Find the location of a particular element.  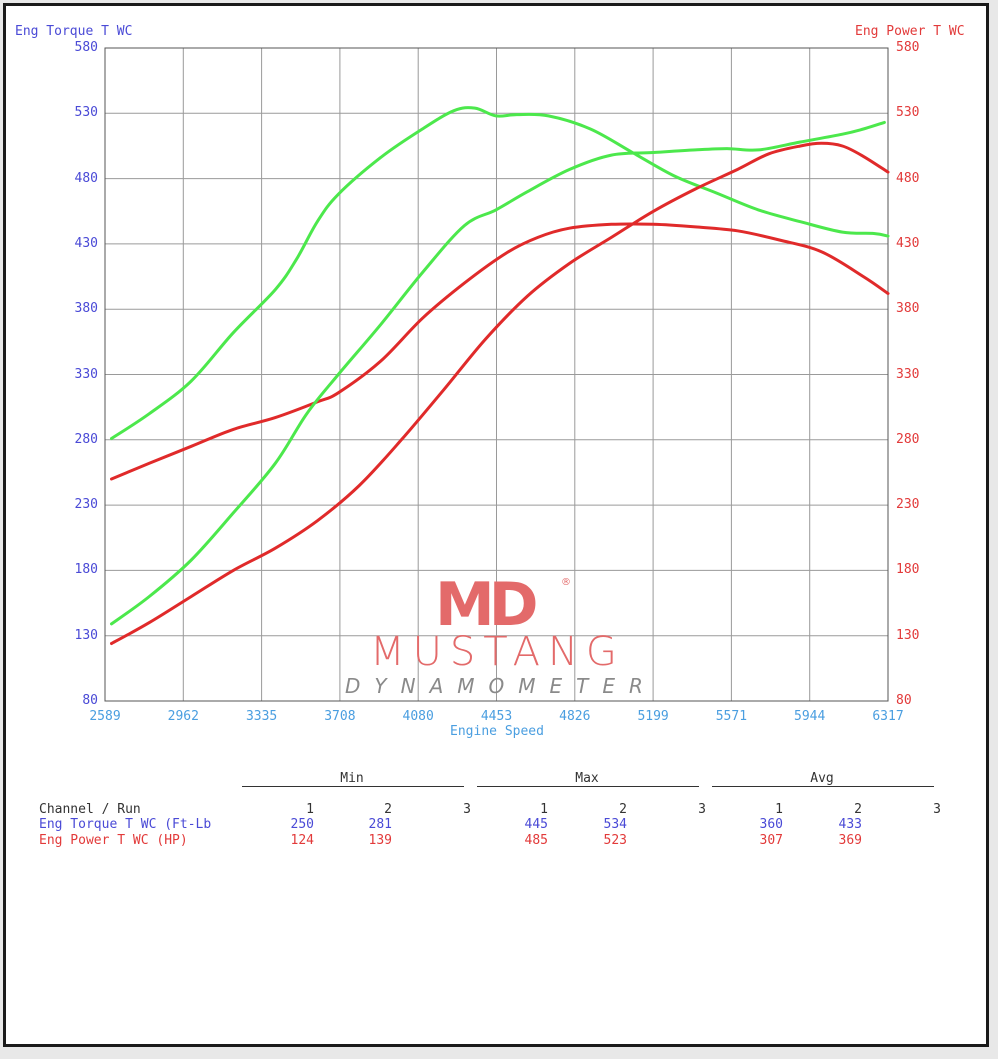

torque-min-run2: 281 is located at coordinates (380, 824).